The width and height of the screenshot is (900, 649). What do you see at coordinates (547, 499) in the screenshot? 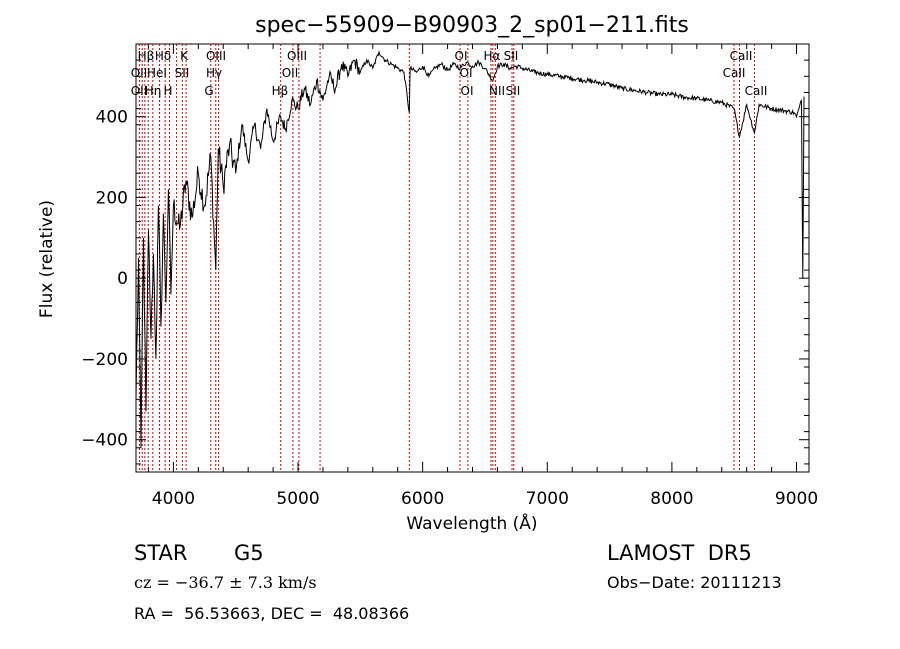
I see `x-tick-label: 7000` at bounding box center [547, 499].